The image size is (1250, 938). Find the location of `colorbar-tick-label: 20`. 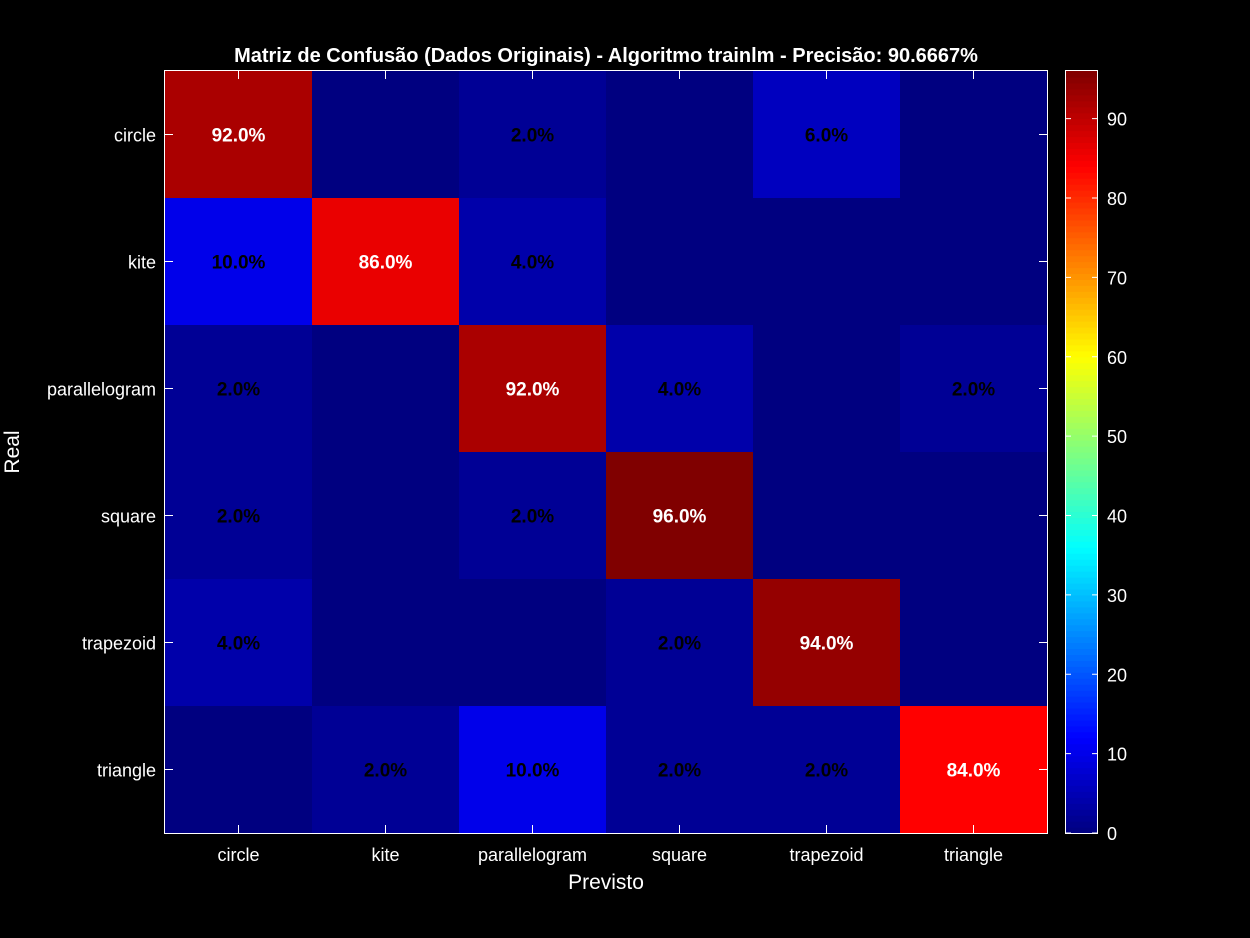

colorbar-tick-label: 20 is located at coordinates (1117, 675).